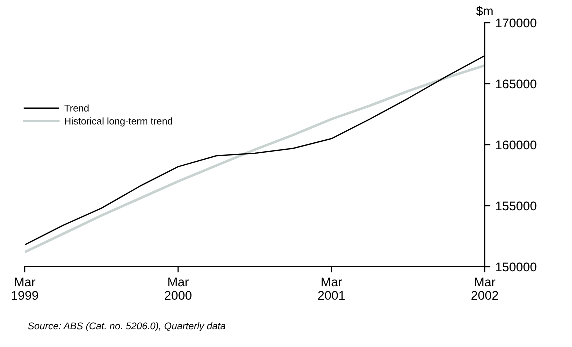 This screenshot has width=572, height=347. I want to click on legend-label: Trend, so click(76, 108).